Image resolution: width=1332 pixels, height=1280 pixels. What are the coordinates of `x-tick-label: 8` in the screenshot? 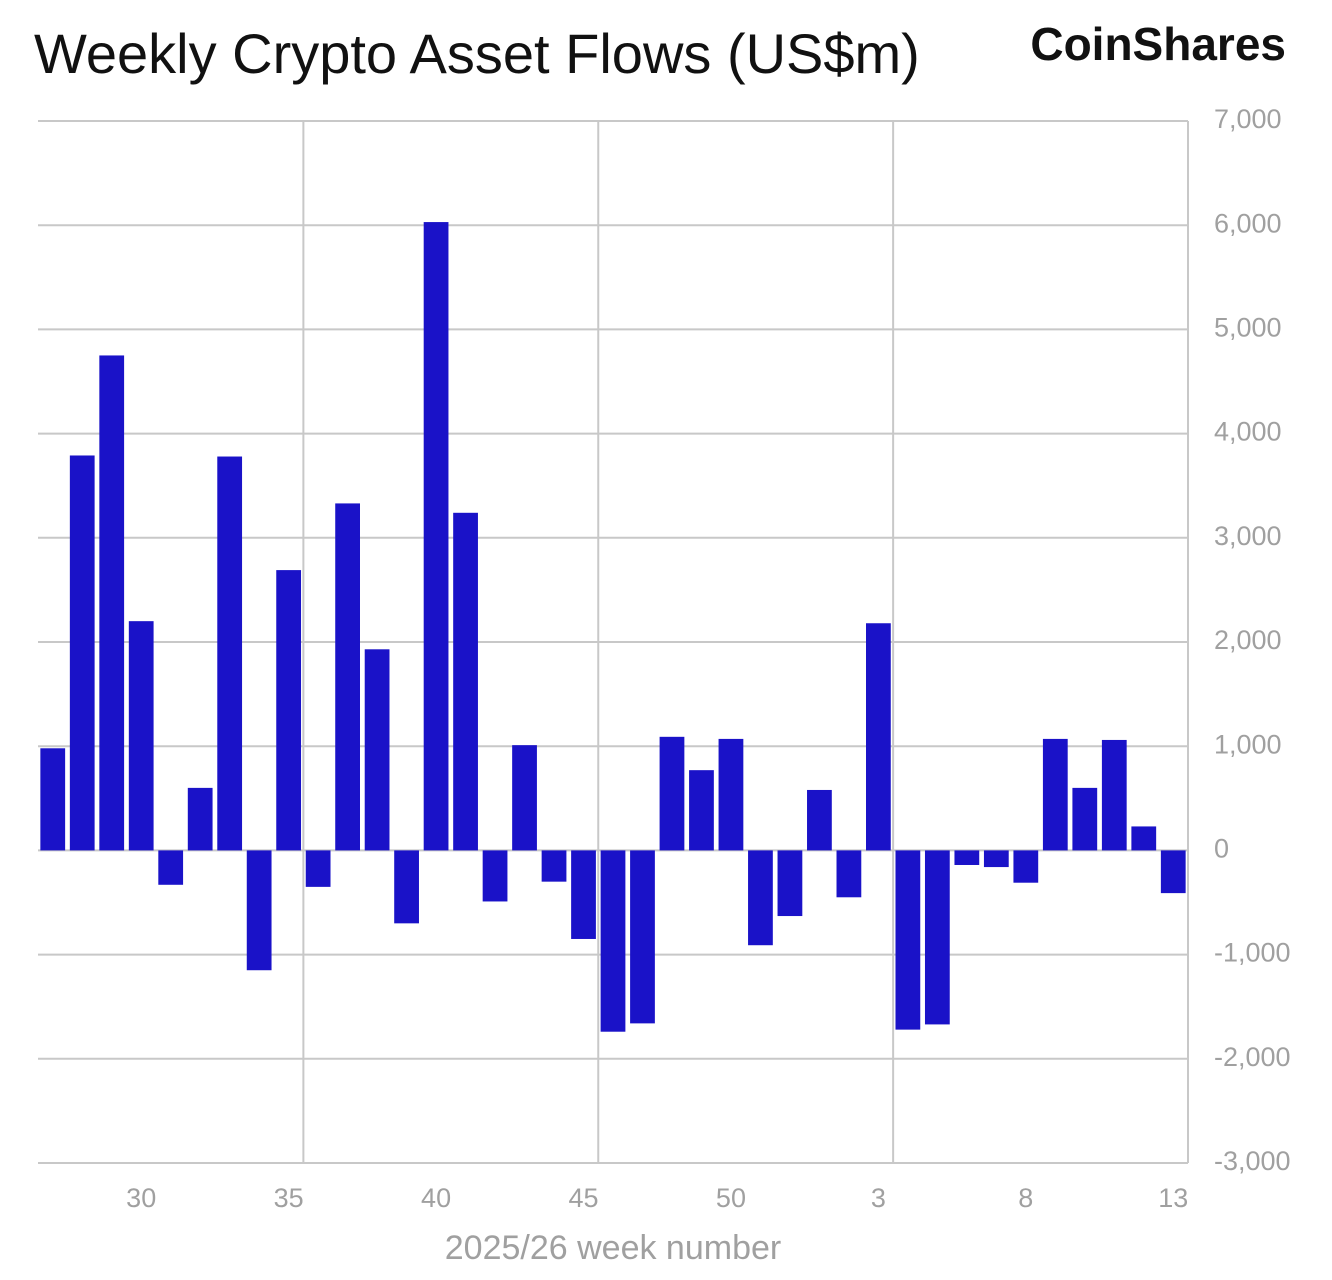 It's located at (1025, 1198).